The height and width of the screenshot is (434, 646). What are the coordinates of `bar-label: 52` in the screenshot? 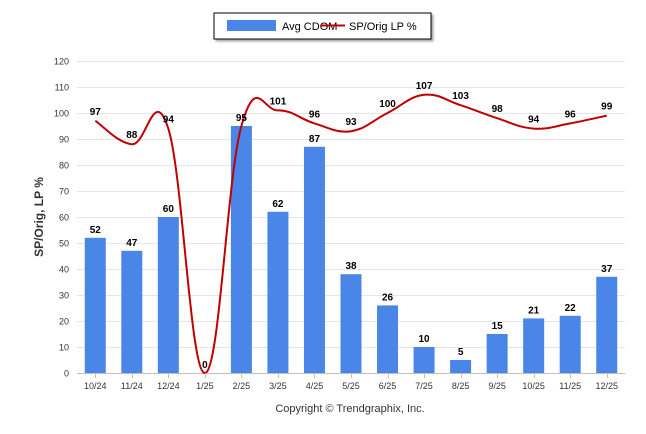 It's located at (96, 230).